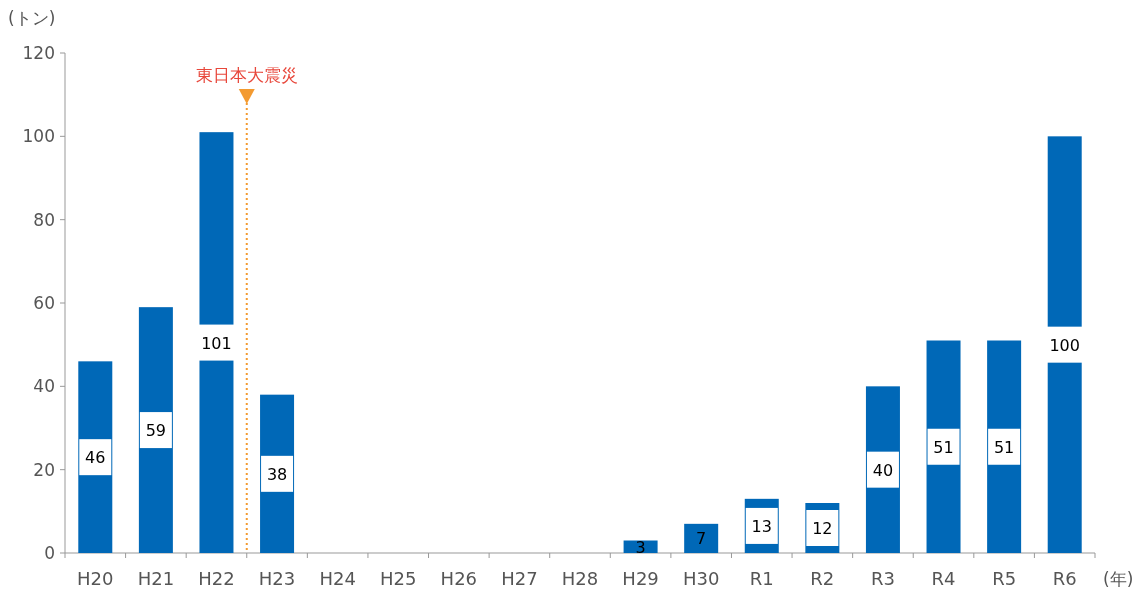 Image resolution: width=1144 pixels, height=599 pixels. Describe the element at coordinates (883, 470) in the screenshot. I see `data-label: 40` at that location.